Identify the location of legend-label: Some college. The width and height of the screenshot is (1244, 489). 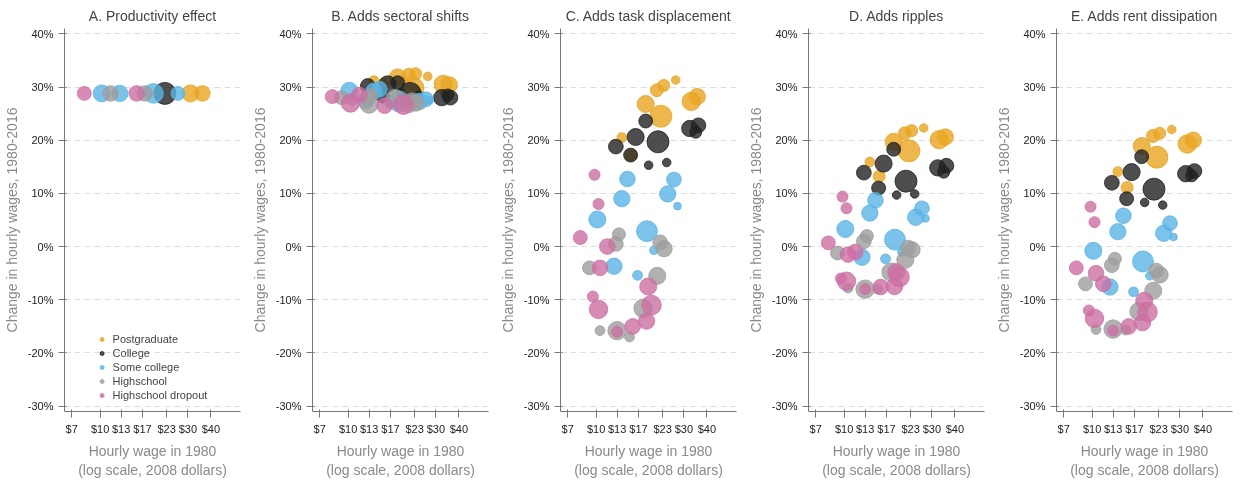
(146, 367).